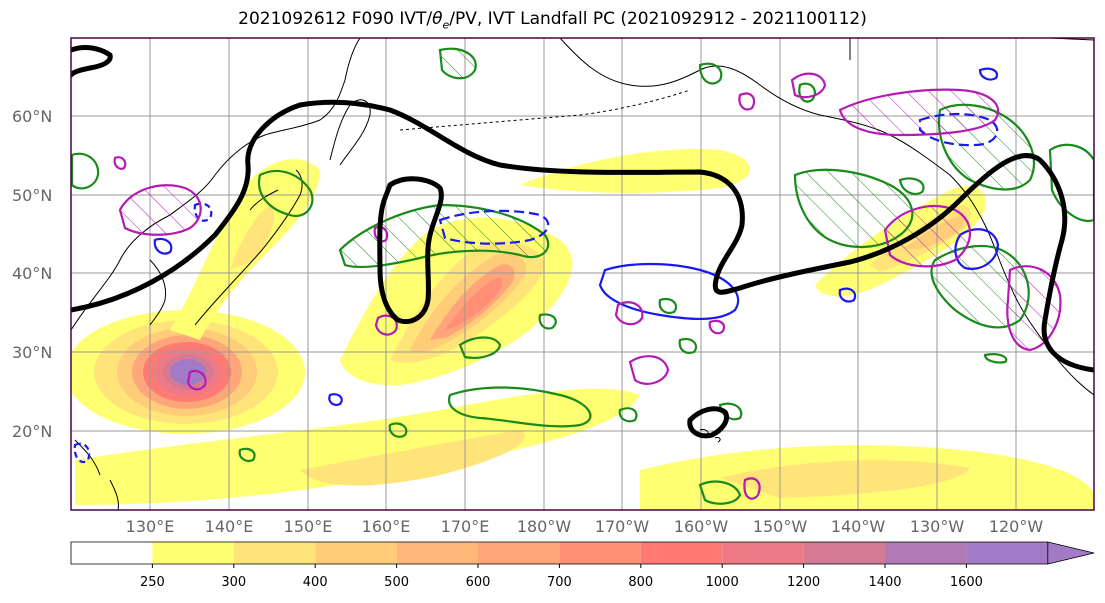 The image size is (1105, 603). What do you see at coordinates (780, 526) in the screenshot?
I see `lon-label: 150°W` at bounding box center [780, 526].